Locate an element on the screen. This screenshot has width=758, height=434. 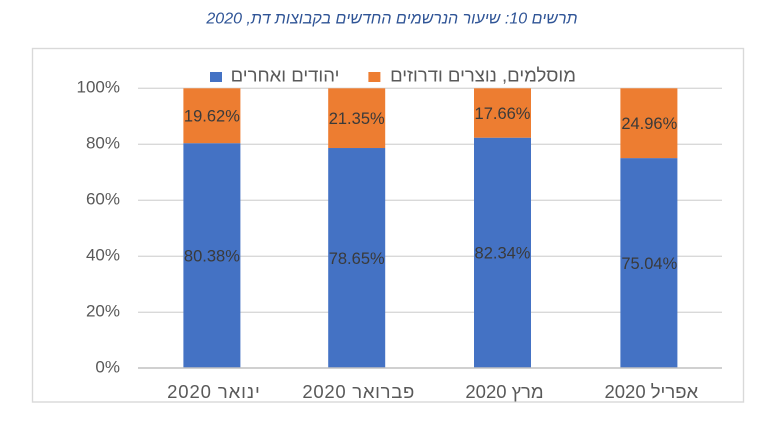
svg-text: 75.04% is located at coordinates (649, 264).